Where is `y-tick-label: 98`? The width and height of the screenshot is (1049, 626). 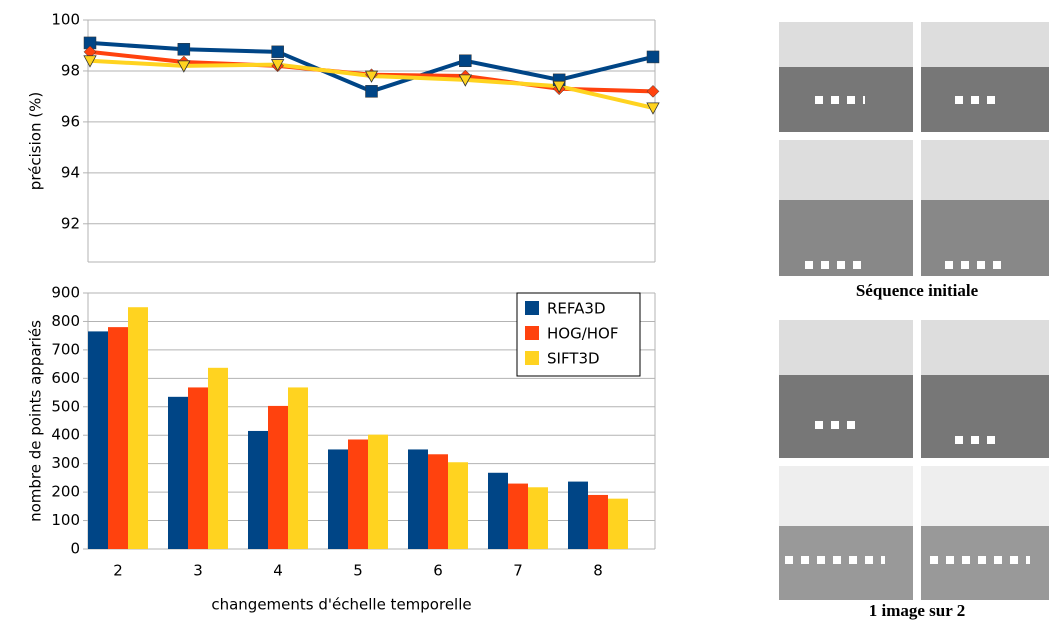 y-tick-label: 98 is located at coordinates (70, 70).